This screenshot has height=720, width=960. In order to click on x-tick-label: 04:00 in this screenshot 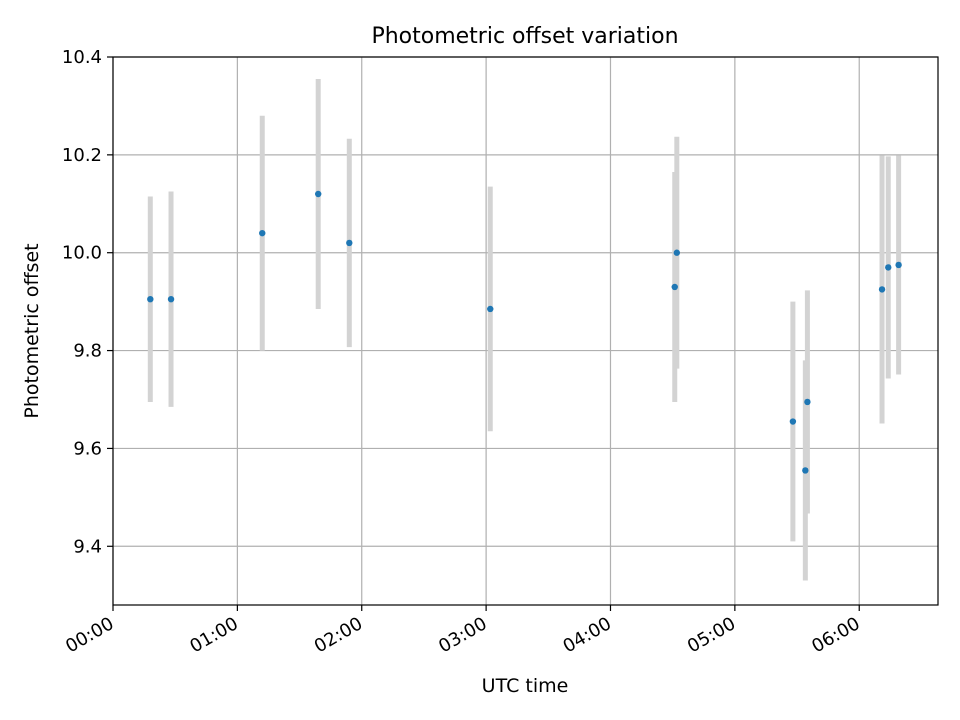, I will do `click(587, 635)`.